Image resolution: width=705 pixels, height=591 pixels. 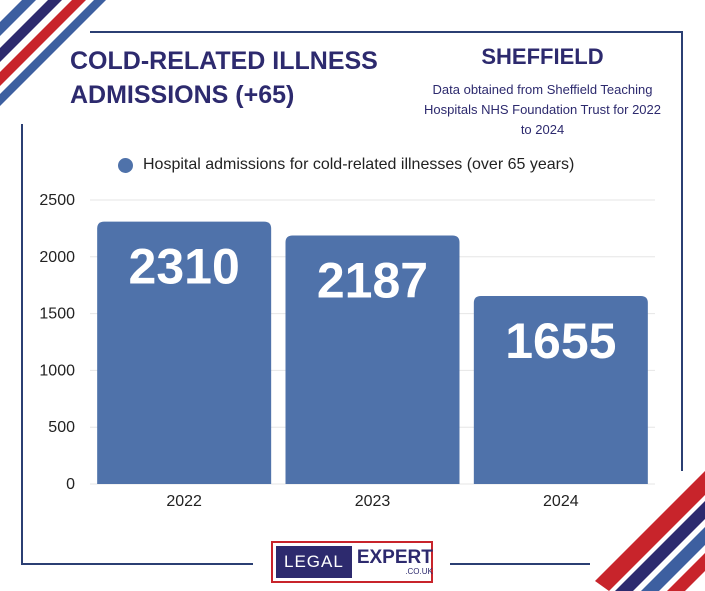 What do you see at coordinates (372, 281) in the screenshot?
I see `bar-value-label: 2187` at bounding box center [372, 281].